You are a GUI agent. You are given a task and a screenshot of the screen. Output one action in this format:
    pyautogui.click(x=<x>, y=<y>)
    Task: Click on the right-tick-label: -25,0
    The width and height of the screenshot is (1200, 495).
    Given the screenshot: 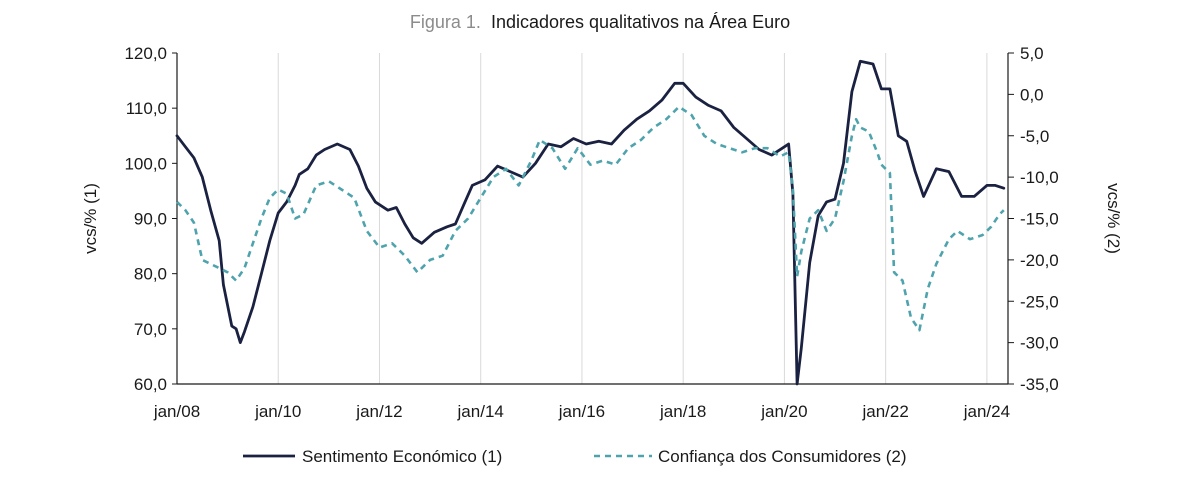 What is the action you would take?
    pyautogui.click(x=1039, y=301)
    